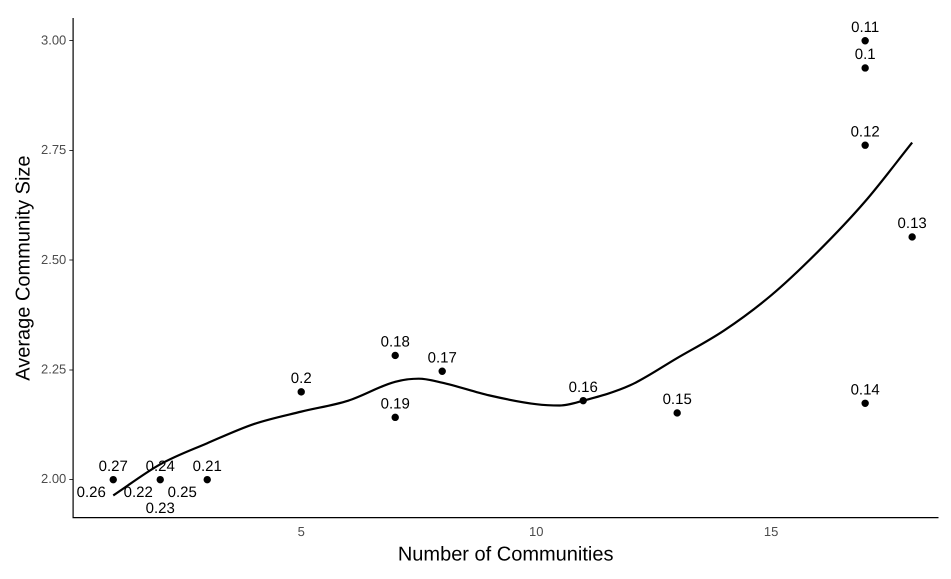 The image size is (951, 579). What do you see at coordinates (771, 531) in the screenshot?
I see `x-tick-label: 15` at bounding box center [771, 531].